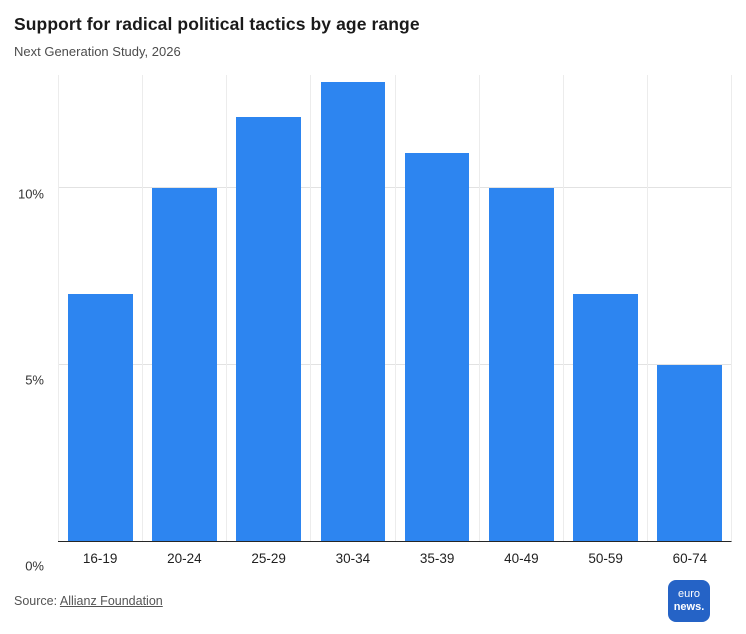 Image resolution: width=746 pixels, height=634 pixels. Describe the element at coordinates (34, 380) in the screenshot. I see `y-tick-label: 5%` at that location.